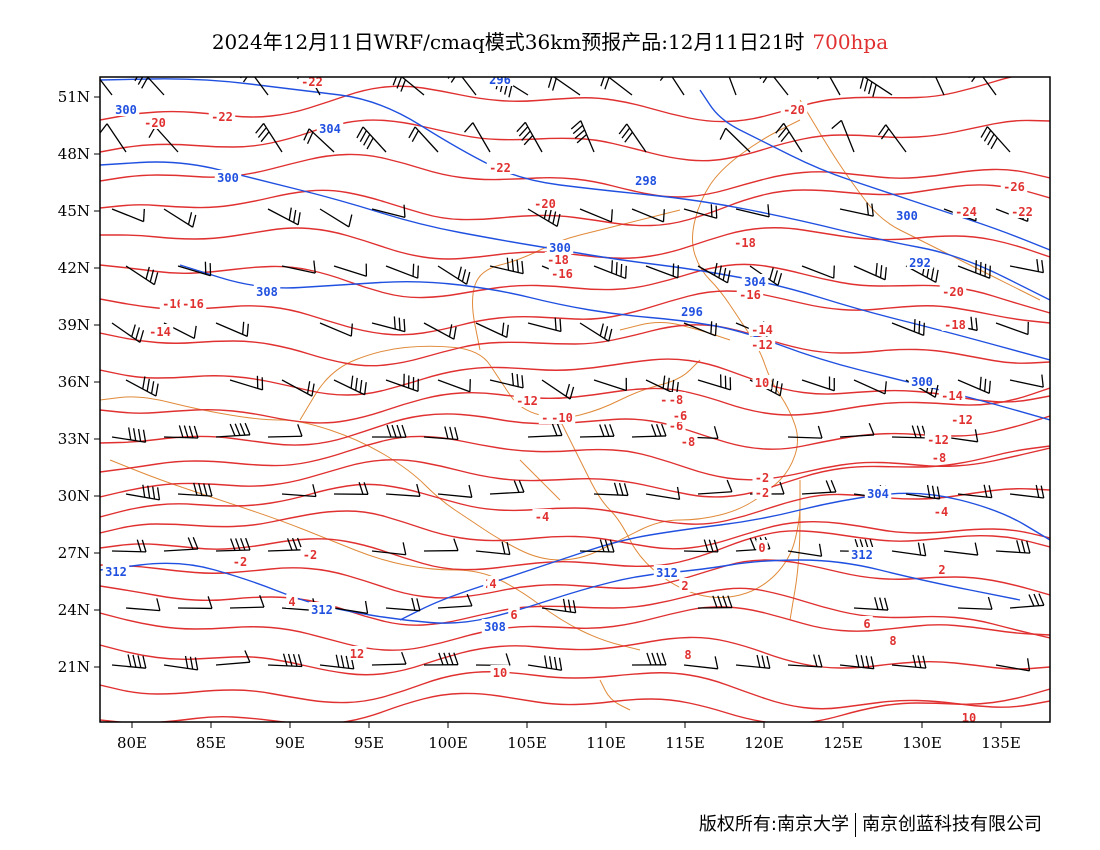 The height and width of the screenshot is (850, 1100). Describe the element at coordinates (267, 292) in the screenshot. I see `height-contour-label: 308` at that location.